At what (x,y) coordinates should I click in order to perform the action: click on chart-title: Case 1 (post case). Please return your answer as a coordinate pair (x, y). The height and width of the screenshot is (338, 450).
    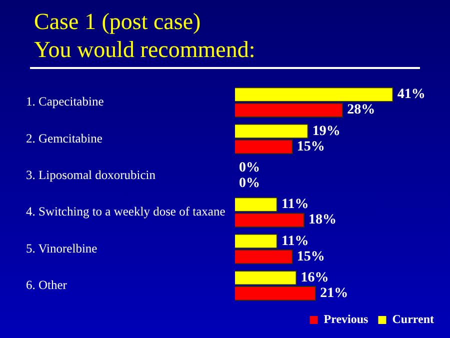
    Looking at the image, I should click on (118, 22).